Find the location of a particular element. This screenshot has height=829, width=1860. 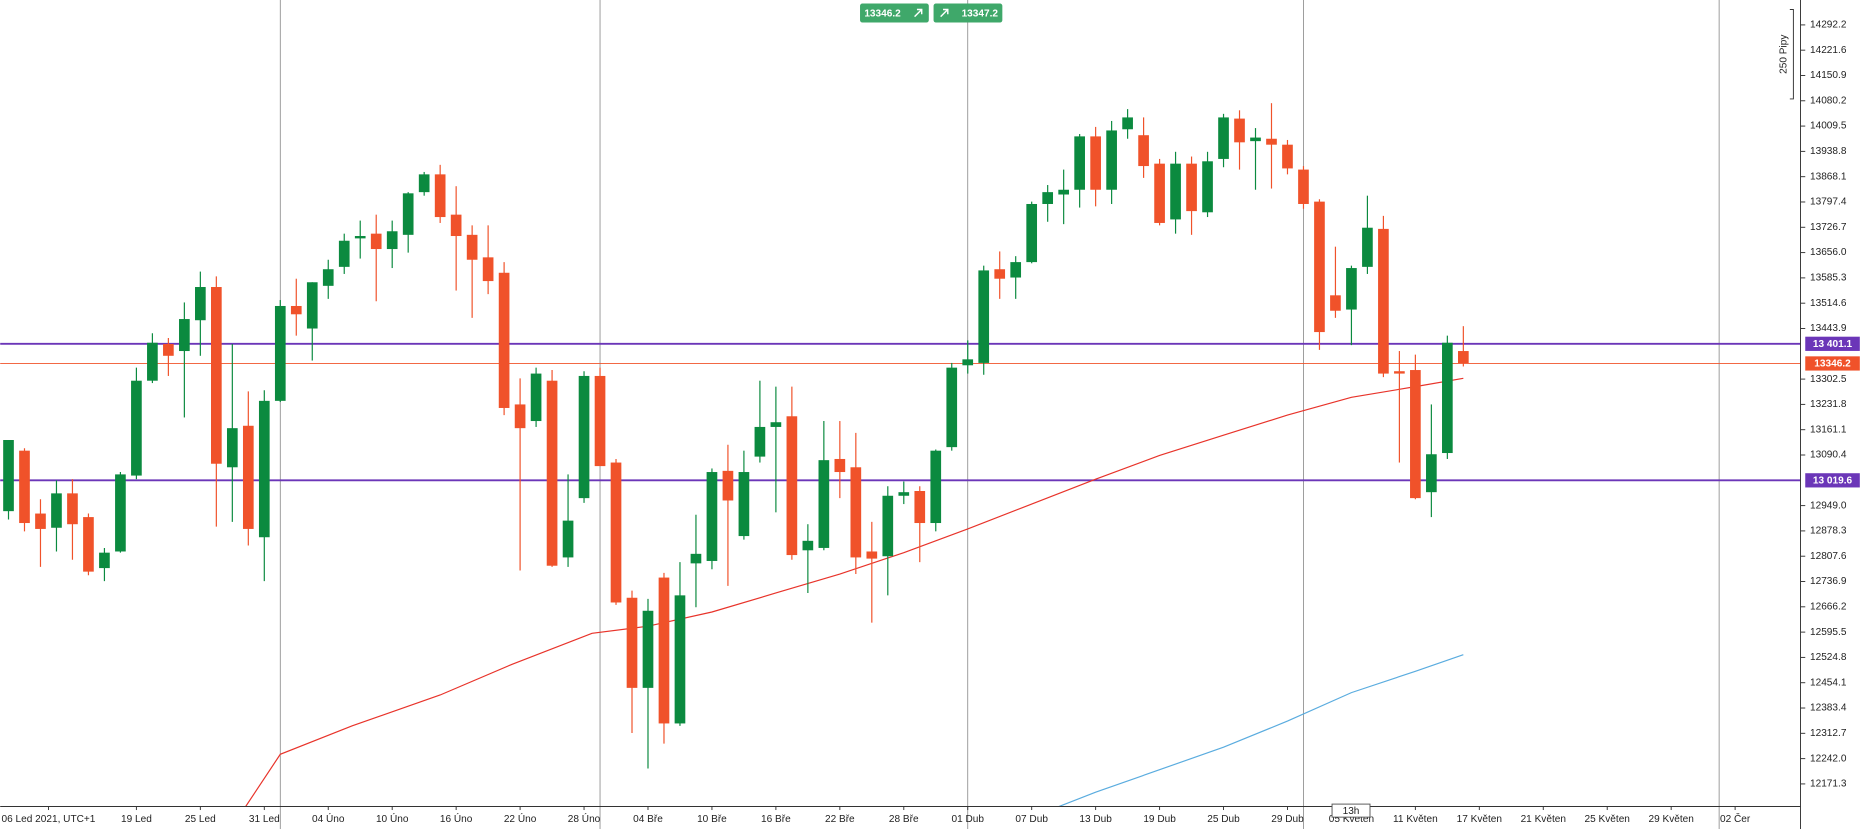

price-level-box is located at coordinates (1832, 343).